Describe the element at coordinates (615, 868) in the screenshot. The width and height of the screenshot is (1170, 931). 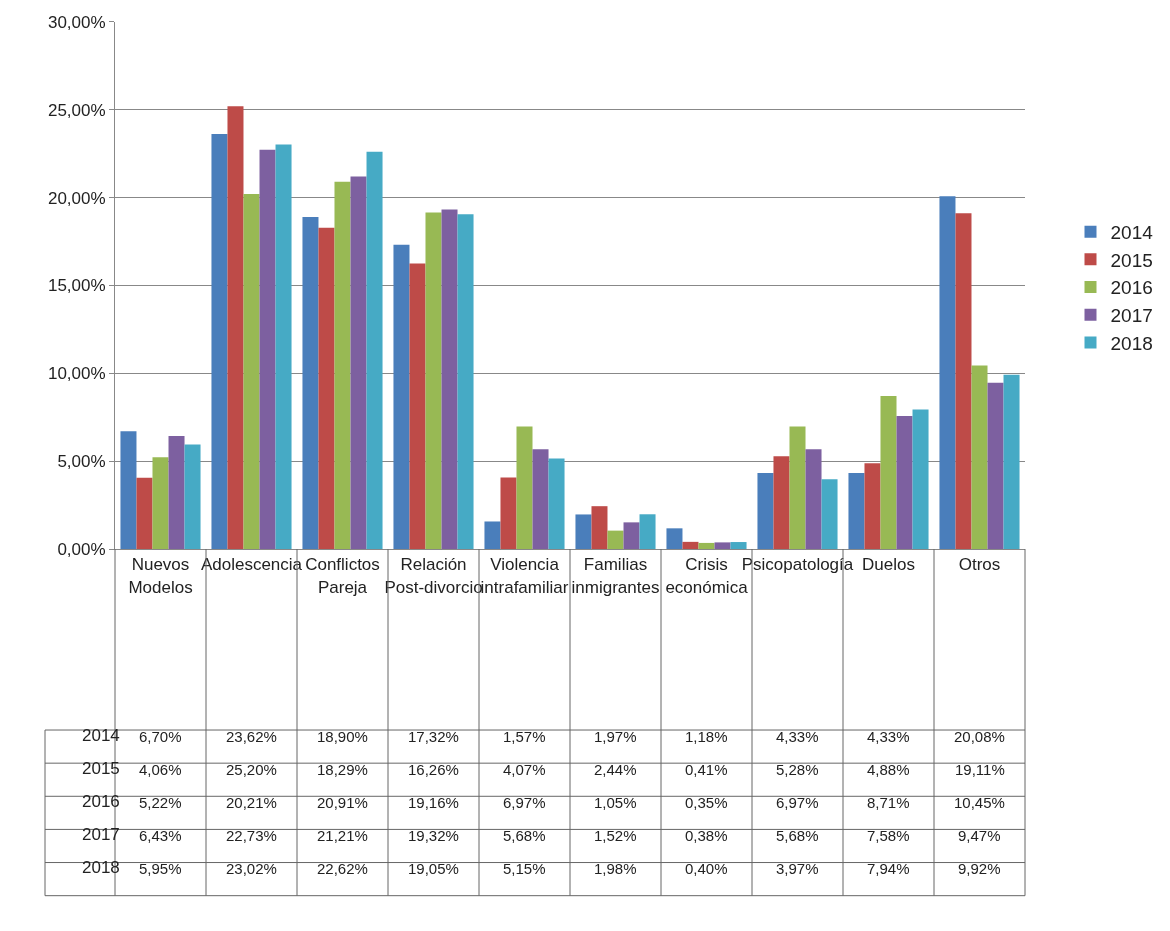
I see `data-label: 1,98%` at that location.